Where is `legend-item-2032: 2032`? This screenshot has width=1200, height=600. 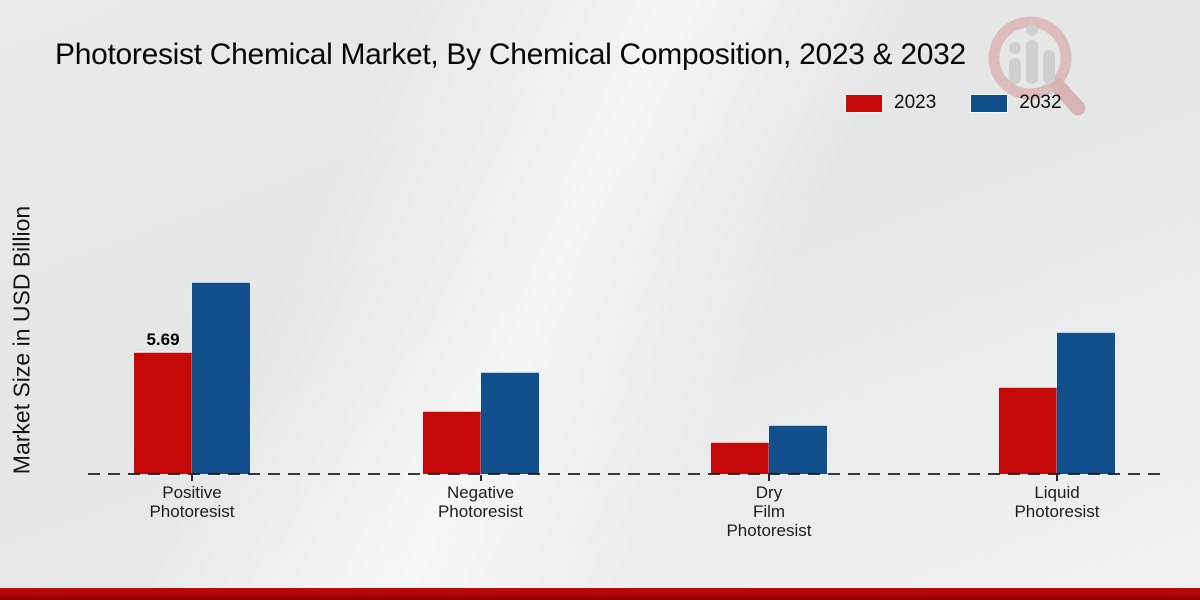
legend-item-2032: 2032 is located at coordinates (1016, 103).